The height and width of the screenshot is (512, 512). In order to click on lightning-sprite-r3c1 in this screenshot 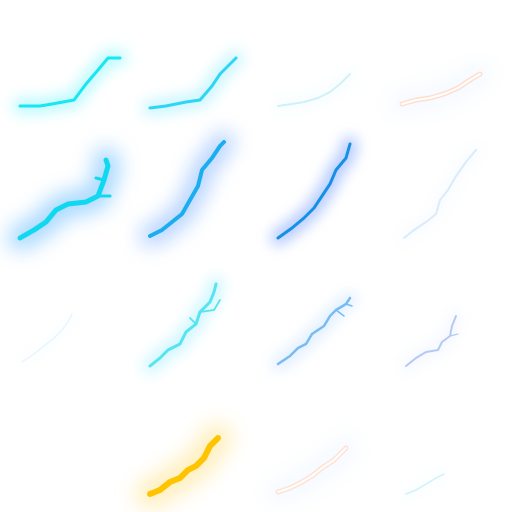, I will do `click(184, 466)`.